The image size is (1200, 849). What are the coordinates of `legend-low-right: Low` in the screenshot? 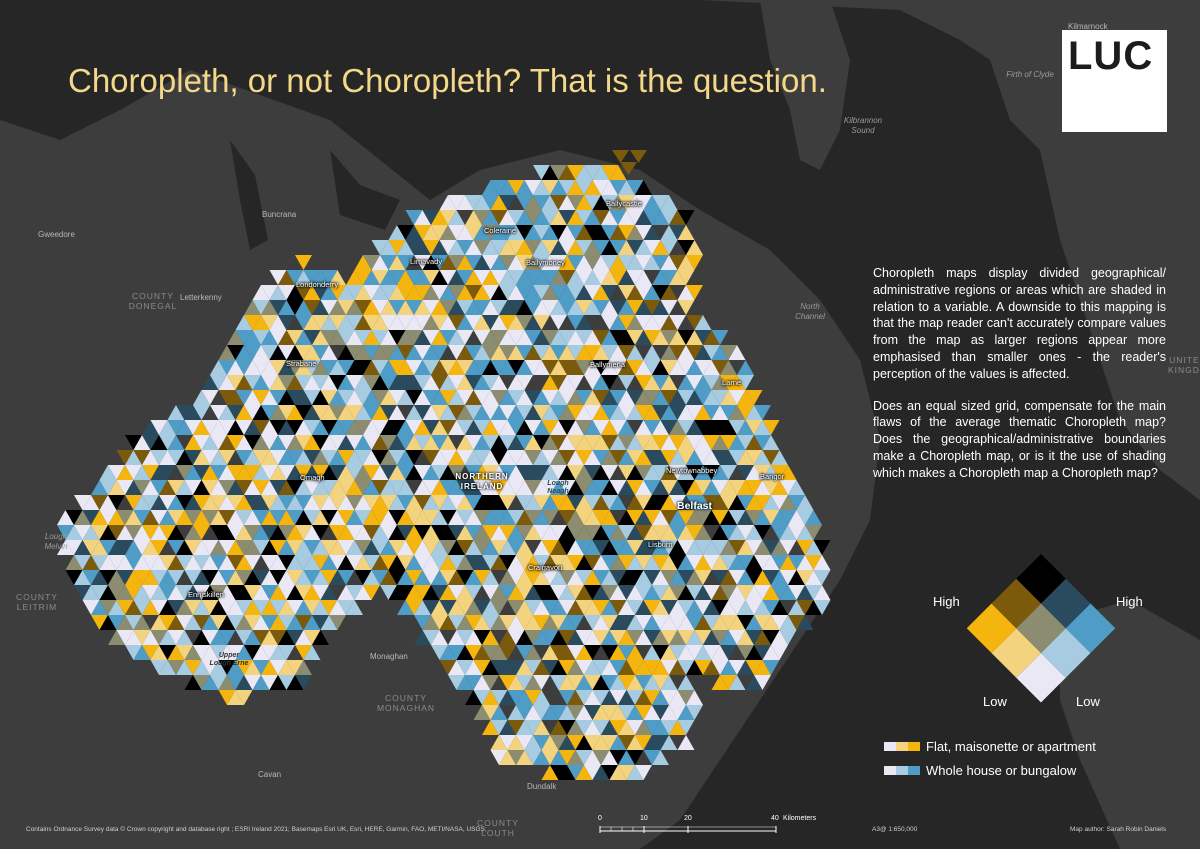 It's located at (1088, 701).